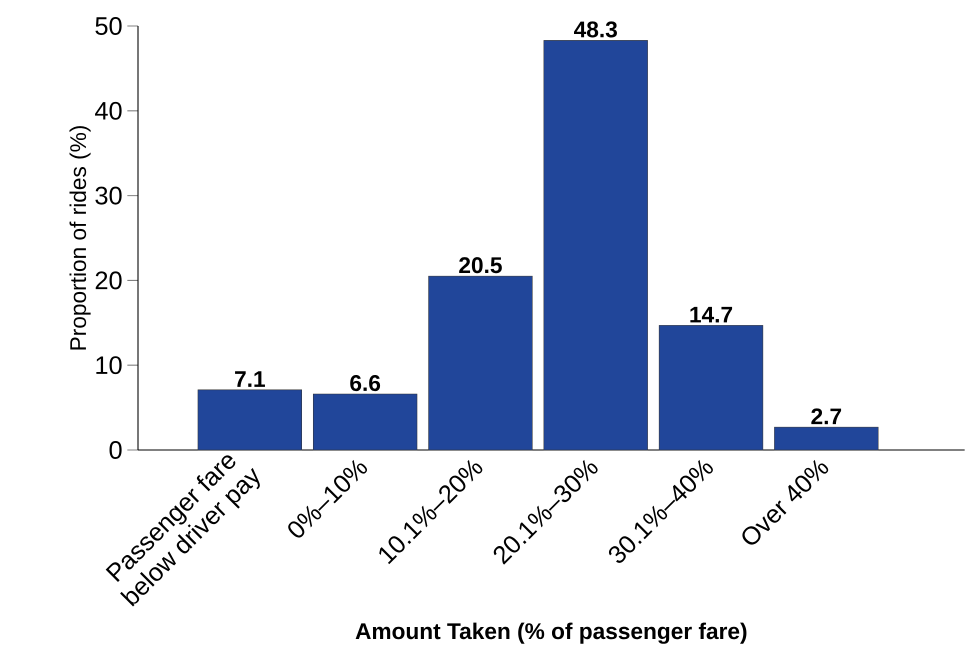 This screenshot has width=968, height=662. Describe the element at coordinates (551, 633) in the screenshot. I see `x-axis-title: Amount Taken (% of passenger fare)` at that location.